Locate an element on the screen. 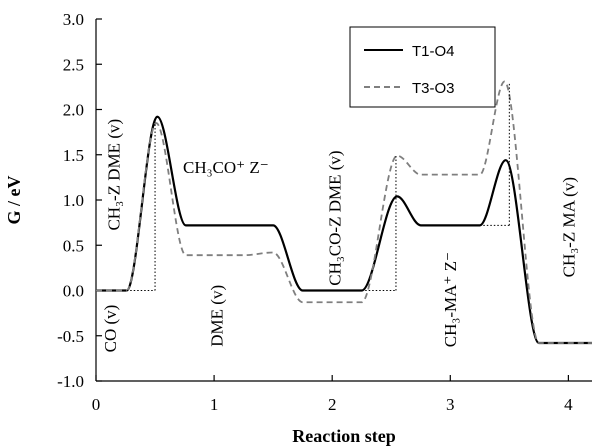 The width and height of the screenshot is (592, 447). y-tick-label: 0.0 is located at coordinates (73, 291).